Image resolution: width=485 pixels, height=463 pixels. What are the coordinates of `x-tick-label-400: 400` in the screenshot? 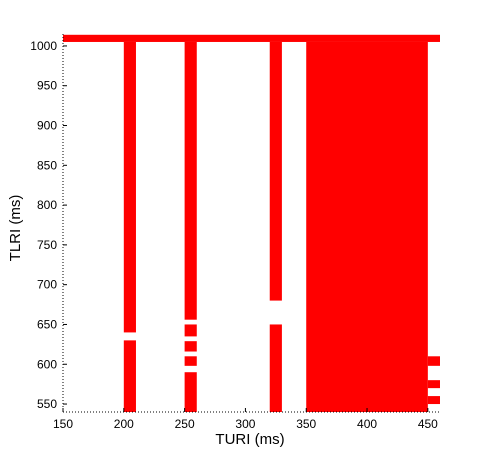 It's located at (367, 424).